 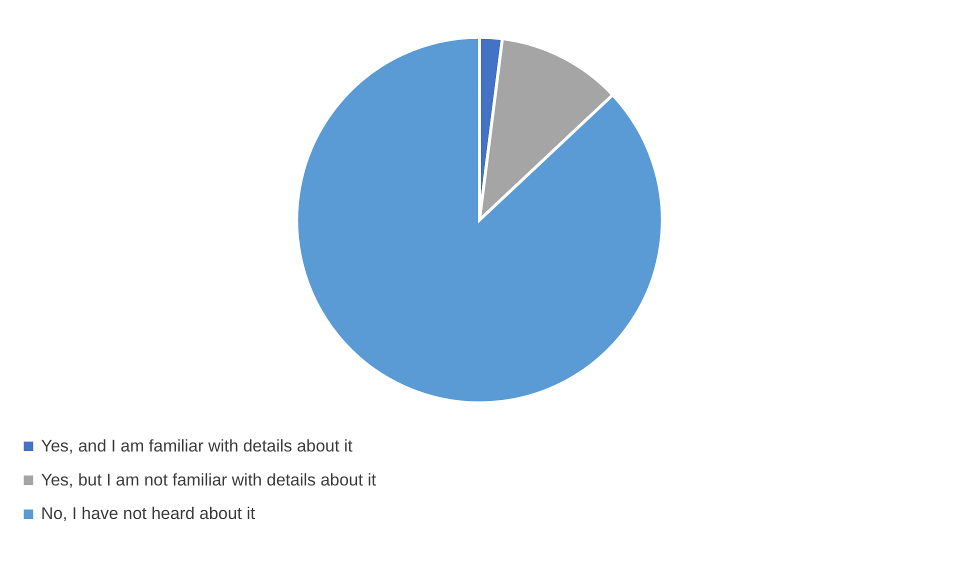 What do you see at coordinates (196, 446) in the screenshot?
I see `legend-label: Yes, and I am familiar with details about it` at bounding box center [196, 446].